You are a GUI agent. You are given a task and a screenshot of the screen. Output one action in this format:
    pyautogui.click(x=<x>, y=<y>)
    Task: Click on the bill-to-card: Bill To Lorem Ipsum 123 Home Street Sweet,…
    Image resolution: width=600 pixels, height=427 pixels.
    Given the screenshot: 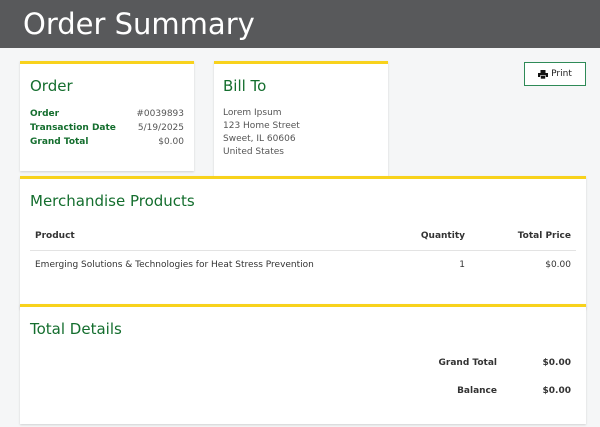 What is the action you would take?
    pyautogui.click(x=301, y=122)
    